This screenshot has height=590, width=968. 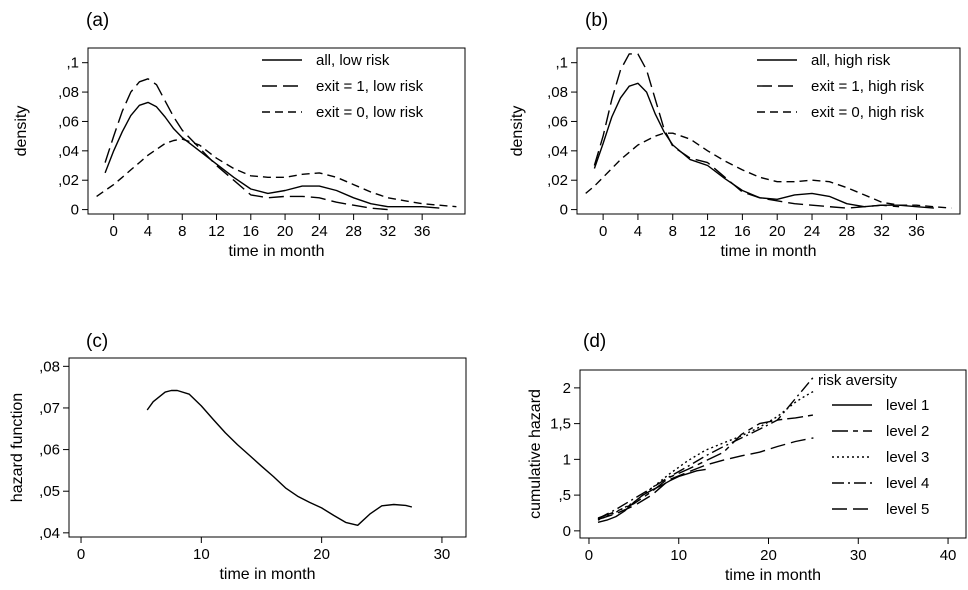 What do you see at coordinates (17, 447) in the screenshot?
I see `y-axis-label: hazard function` at bounding box center [17, 447].